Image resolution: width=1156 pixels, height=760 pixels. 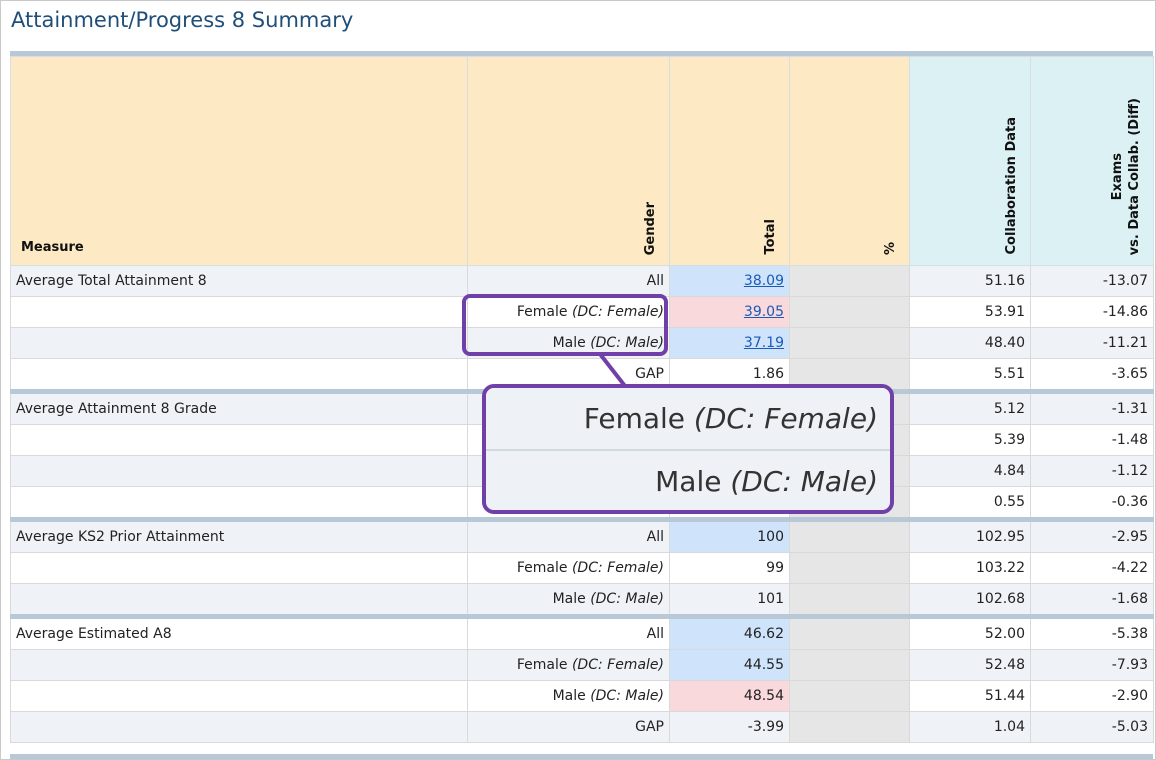 What do you see at coordinates (729, 535) in the screenshot?
I see `total-cell: 100` at bounding box center [729, 535].